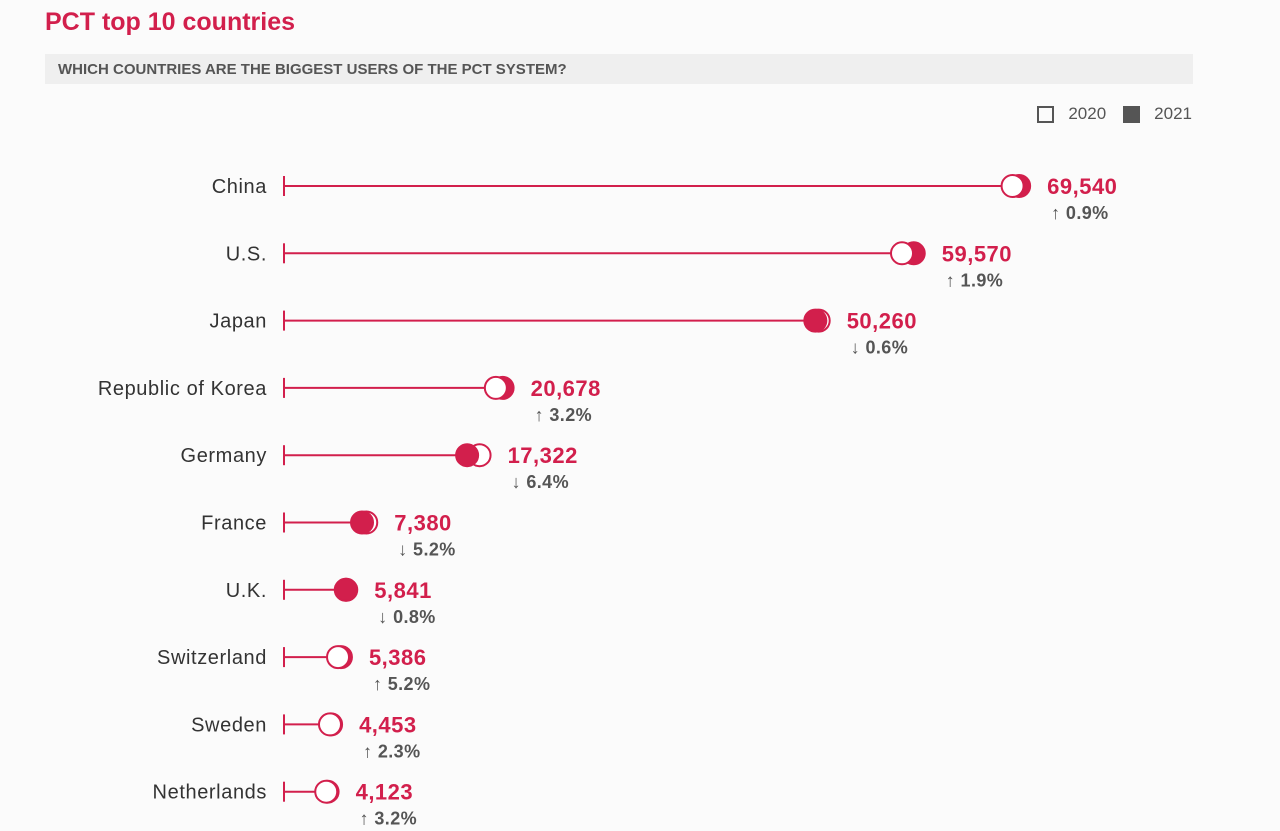 The width and height of the screenshot is (1280, 831). I want to click on change-label: ↑ 0.9%, so click(1079, 213).